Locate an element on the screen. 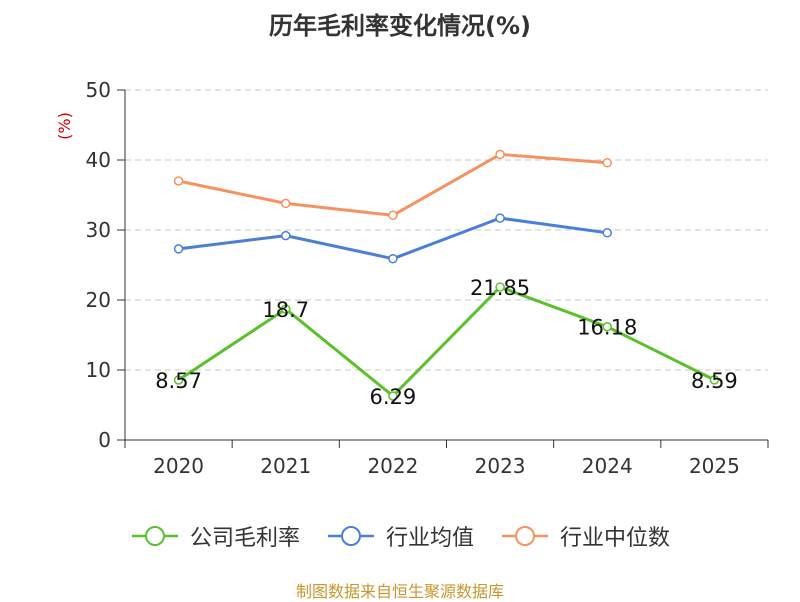 The width and height of the screenshot is (800, 602). y-tick-label: 0 is located at coordinates (104, 440).